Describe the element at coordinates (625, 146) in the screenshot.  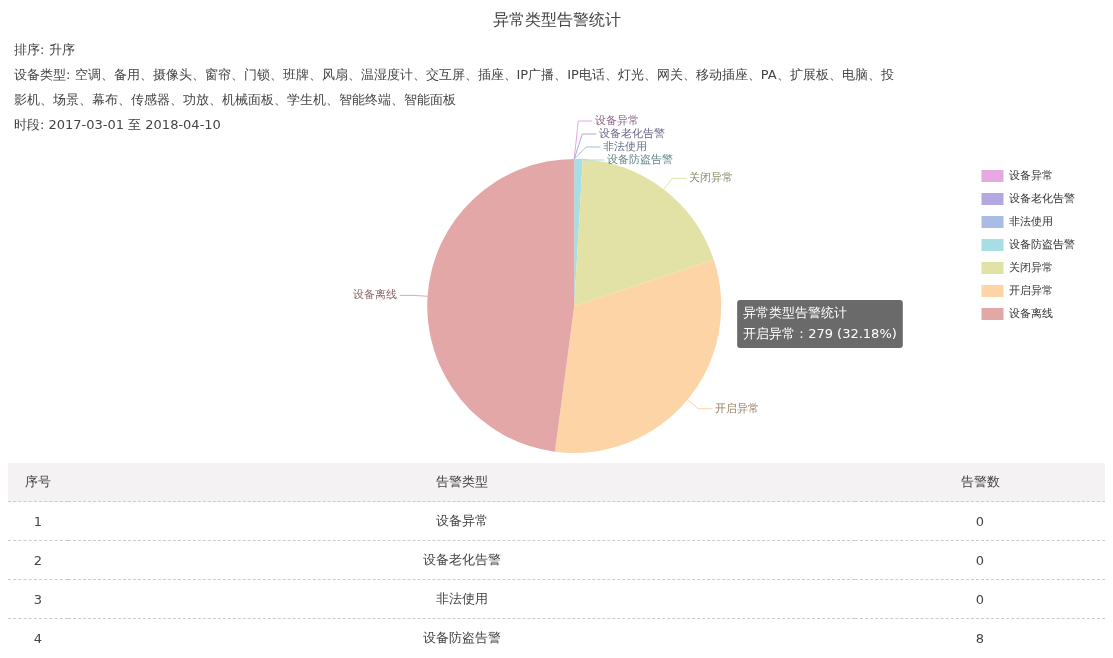
I see `category-label: 非法使用` at that location.